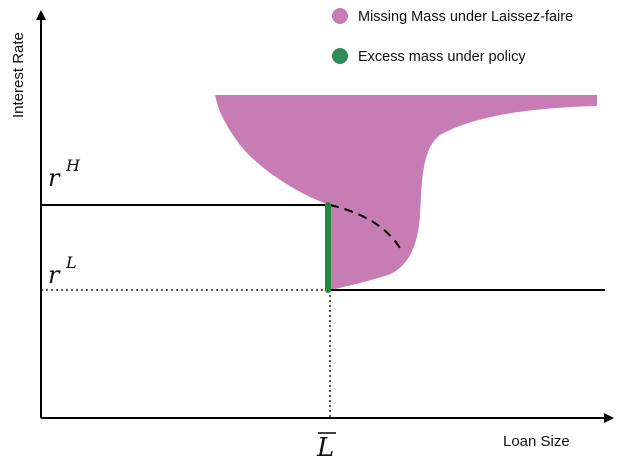 The height and width of the screenshot is (462, 636). What do you see at coordinates (340, 16) in the screenshot?
I see `legend-marker-missing-mass` at bounding box center [340, 16].